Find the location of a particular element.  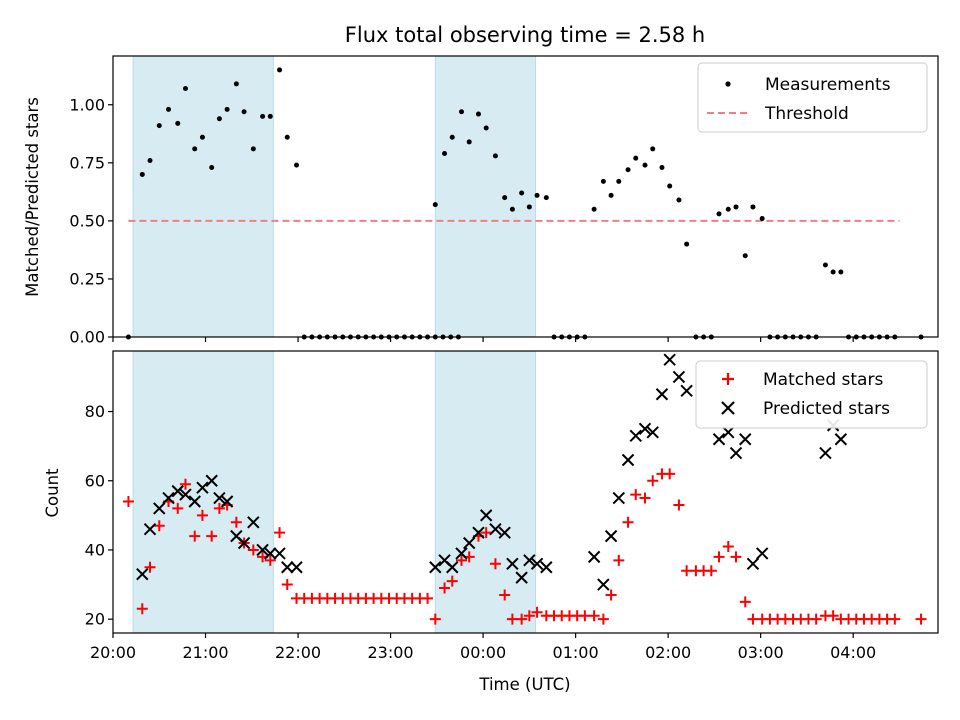

legend-measurement-marker is located at coordinates (728, 84).